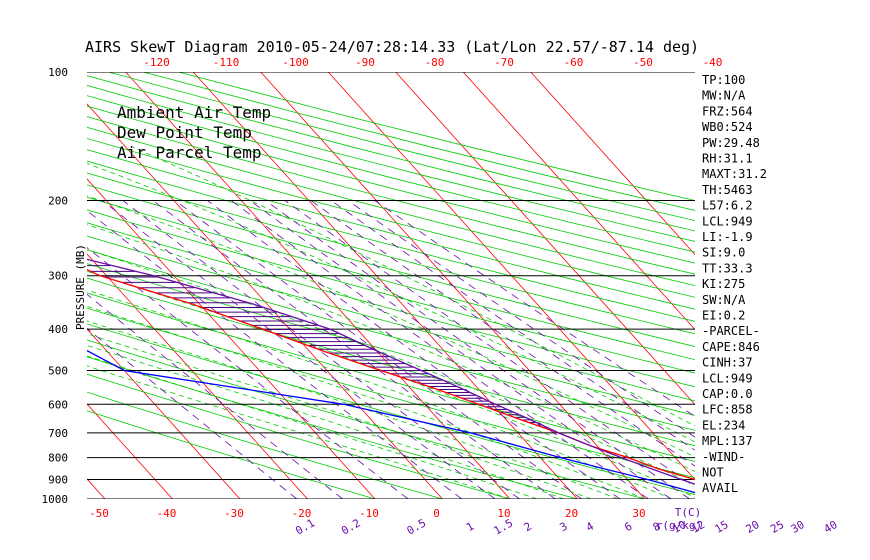 The image size is (870, 560). Describe the element at coordinates (58, 479) in the screenshot. I see `pressure-tick-label: 900` at that location.